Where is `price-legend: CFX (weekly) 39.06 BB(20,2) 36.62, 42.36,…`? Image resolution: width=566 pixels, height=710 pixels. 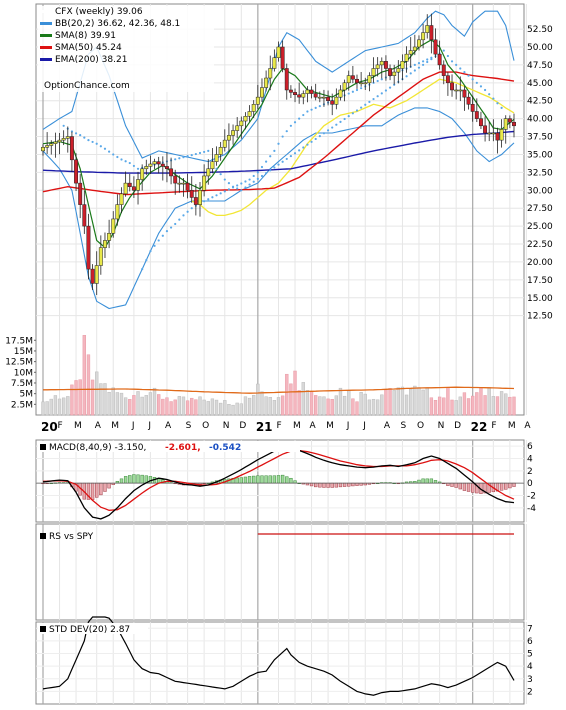 price-legend: CFX (weekly) 39.06 BB(20,2) 36.62, 42.36,… is located at coordinates (126, 49).